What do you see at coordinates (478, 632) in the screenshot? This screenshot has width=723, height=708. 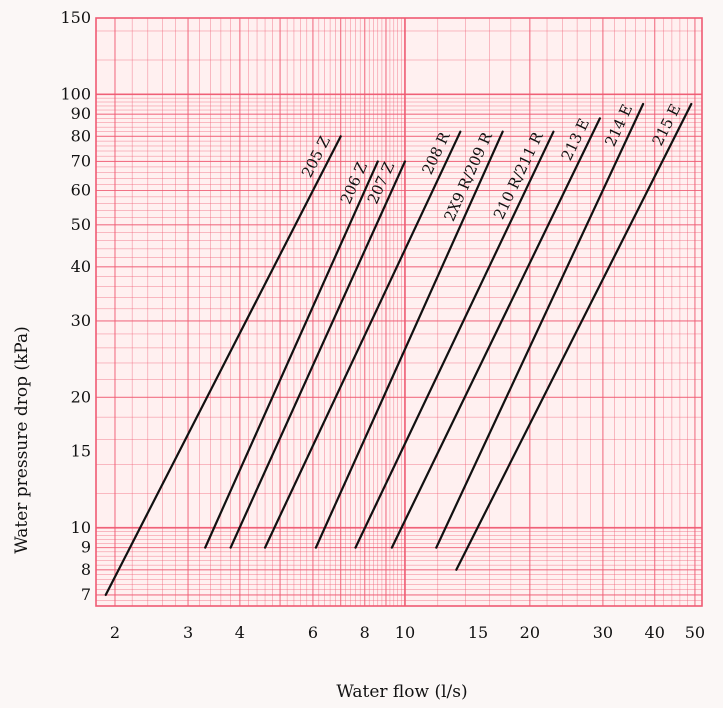 I see `x-tick-label: 15` at bounding box center [478, 632].